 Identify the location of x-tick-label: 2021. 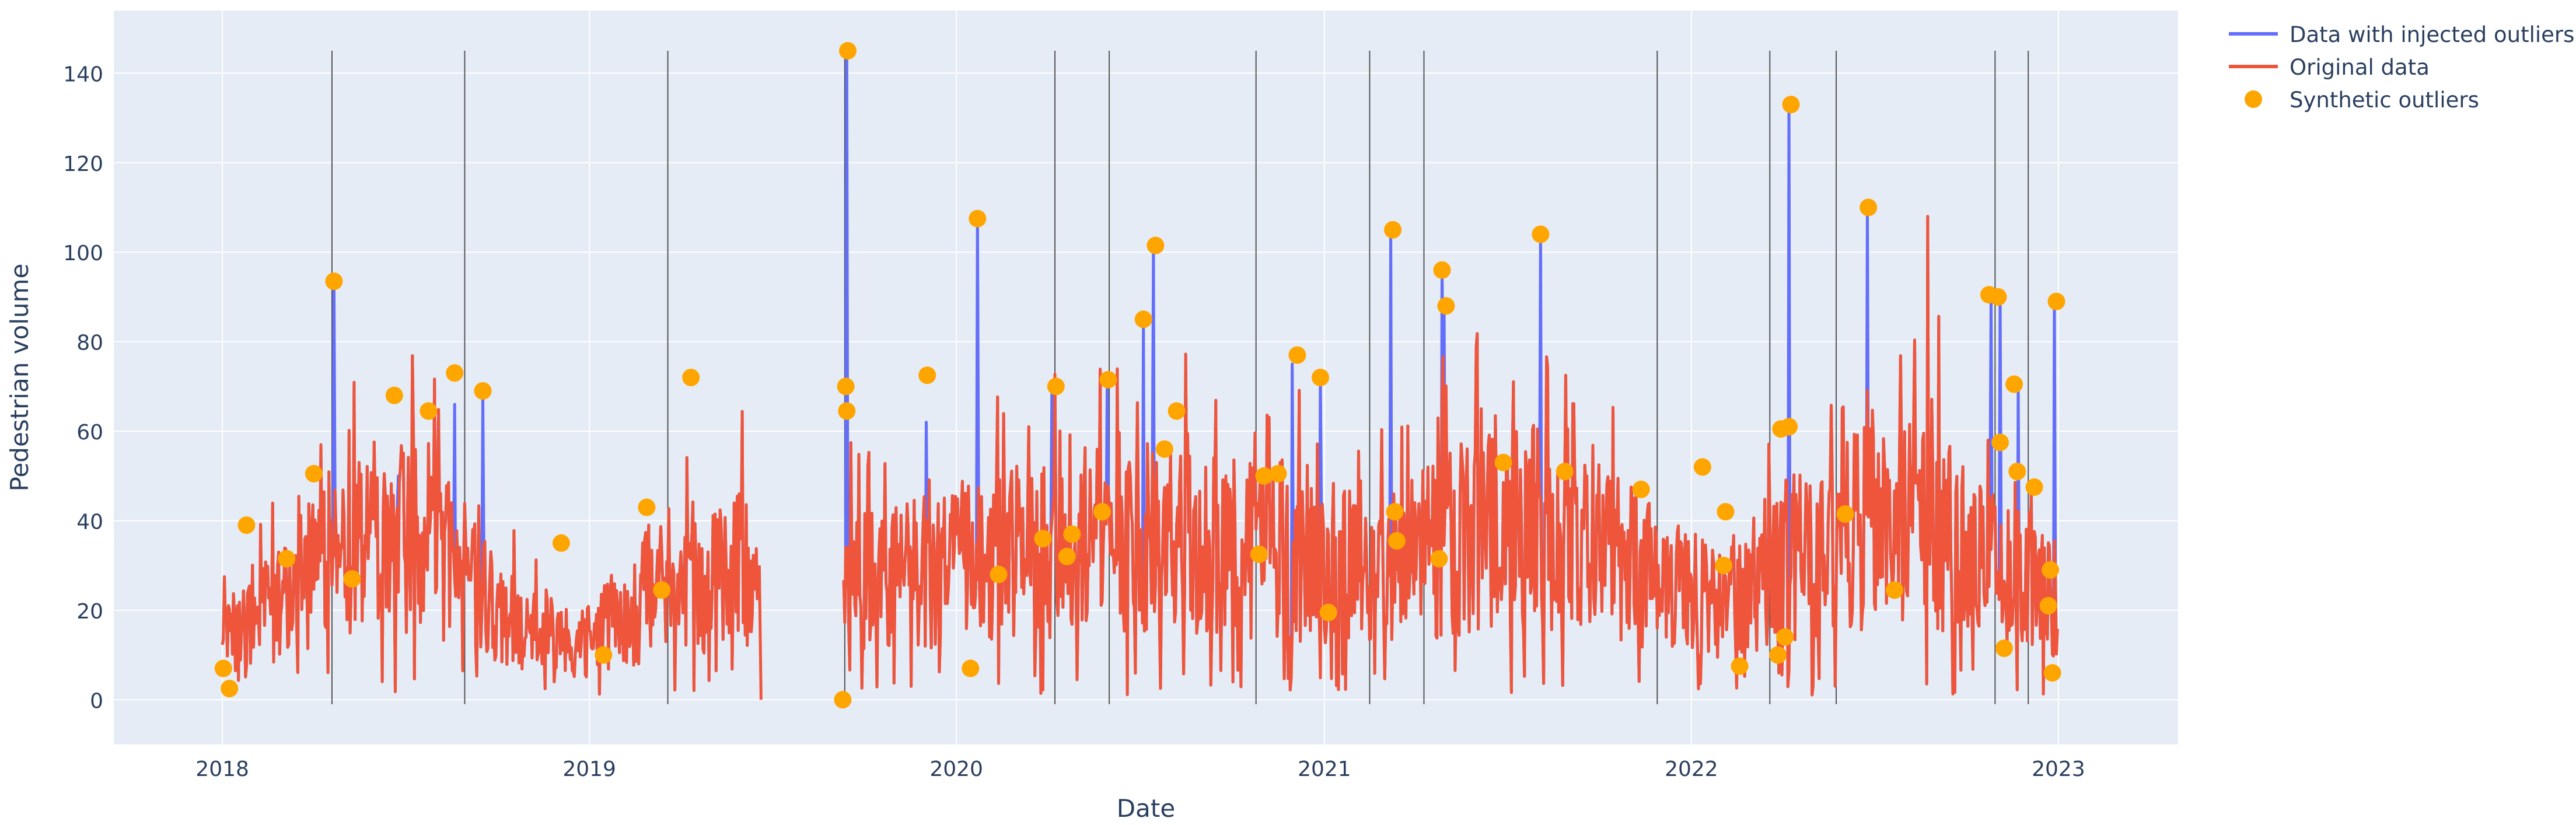
(1324, 769).